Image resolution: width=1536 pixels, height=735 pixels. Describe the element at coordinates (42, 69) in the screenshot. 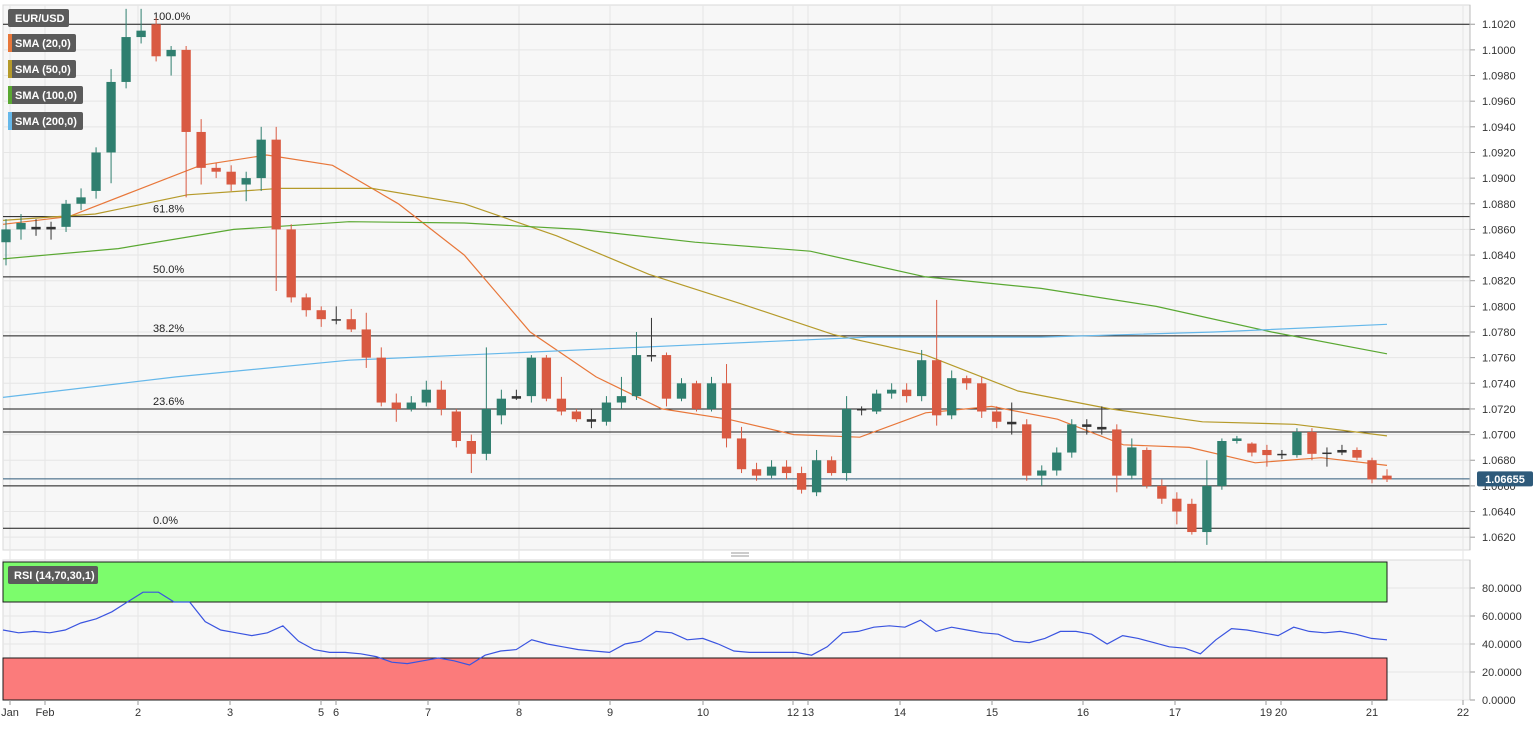

I see `legend-sma-50: SMA (50,0)` at that location.